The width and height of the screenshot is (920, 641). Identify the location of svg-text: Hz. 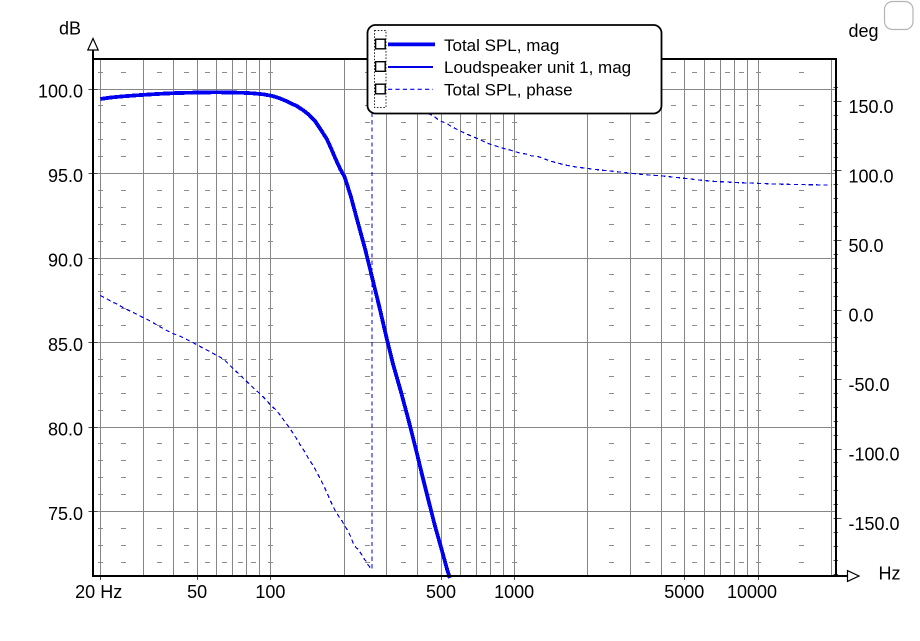
(890, 574).